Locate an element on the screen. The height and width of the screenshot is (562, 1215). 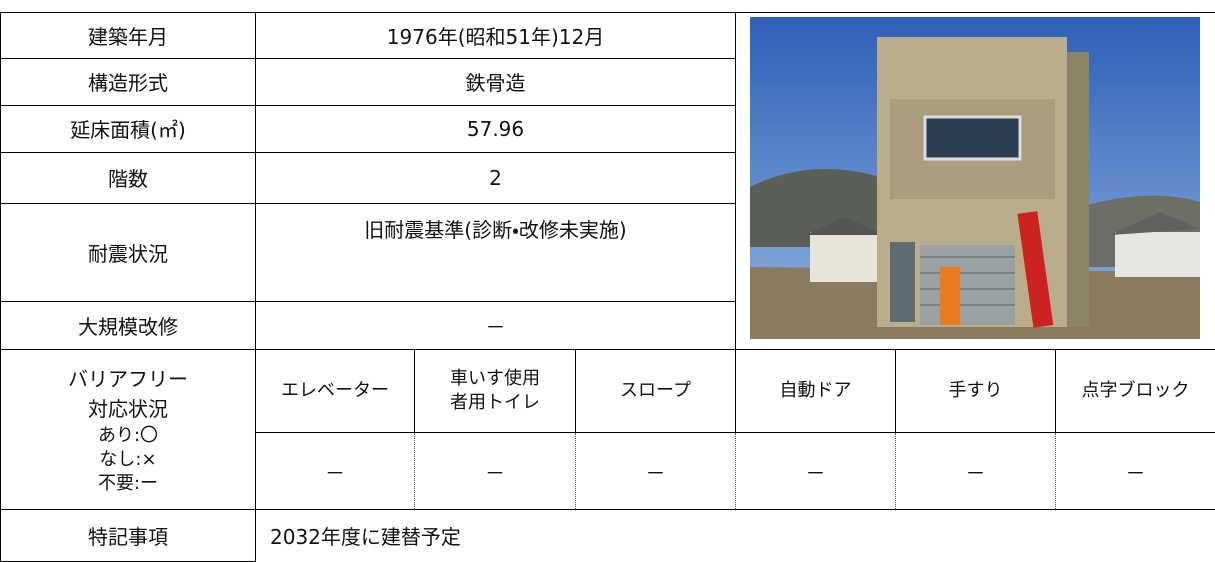
barrier-legend: なし:× is located at coordinates (128, 459).